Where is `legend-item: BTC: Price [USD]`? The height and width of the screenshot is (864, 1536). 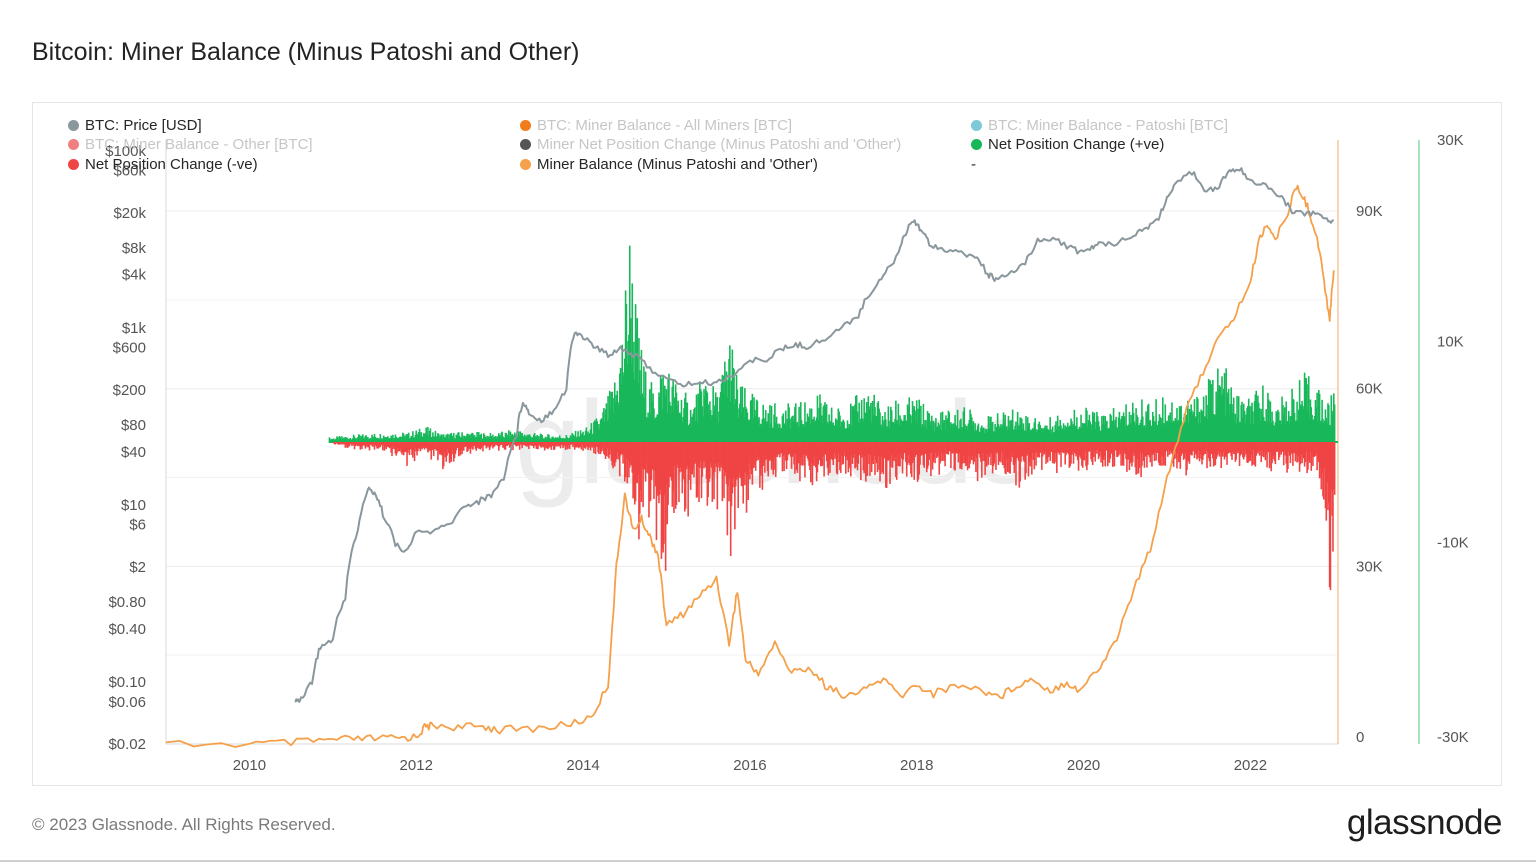
legend-item: BTC: Price [USD] is located at coordinates (135, 126).